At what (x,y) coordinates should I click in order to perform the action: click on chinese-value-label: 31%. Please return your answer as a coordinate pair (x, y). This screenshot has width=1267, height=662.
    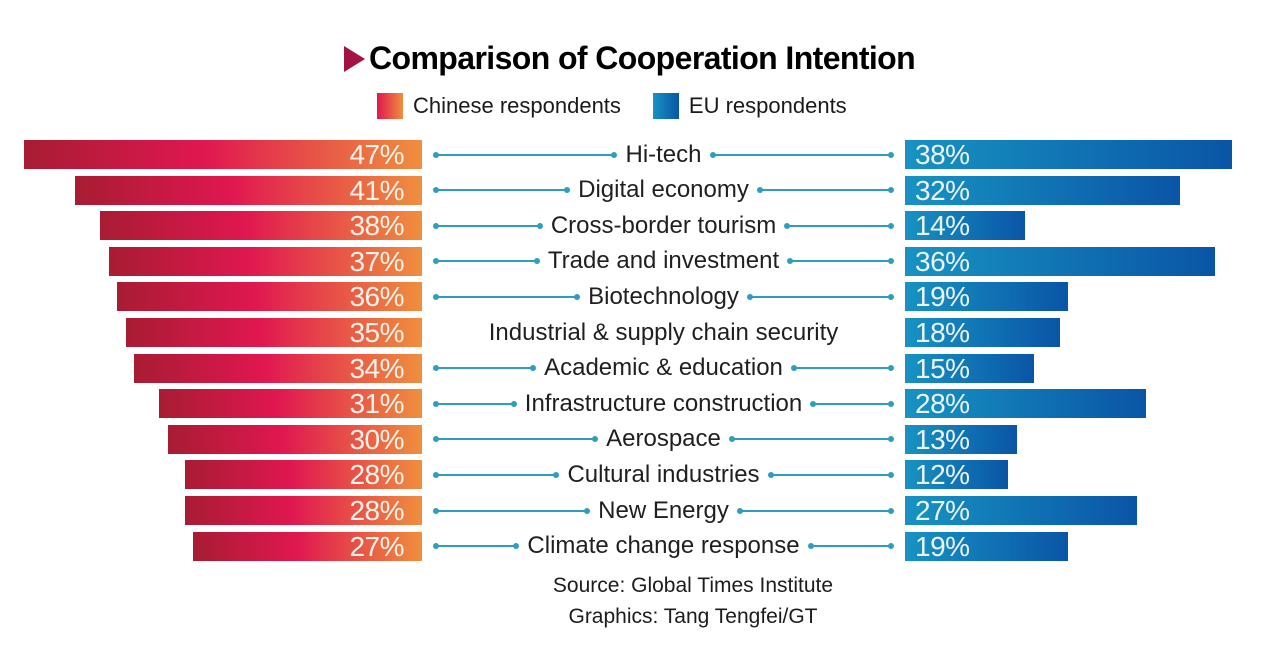
    Looking at the image, I should click on (376, 404).